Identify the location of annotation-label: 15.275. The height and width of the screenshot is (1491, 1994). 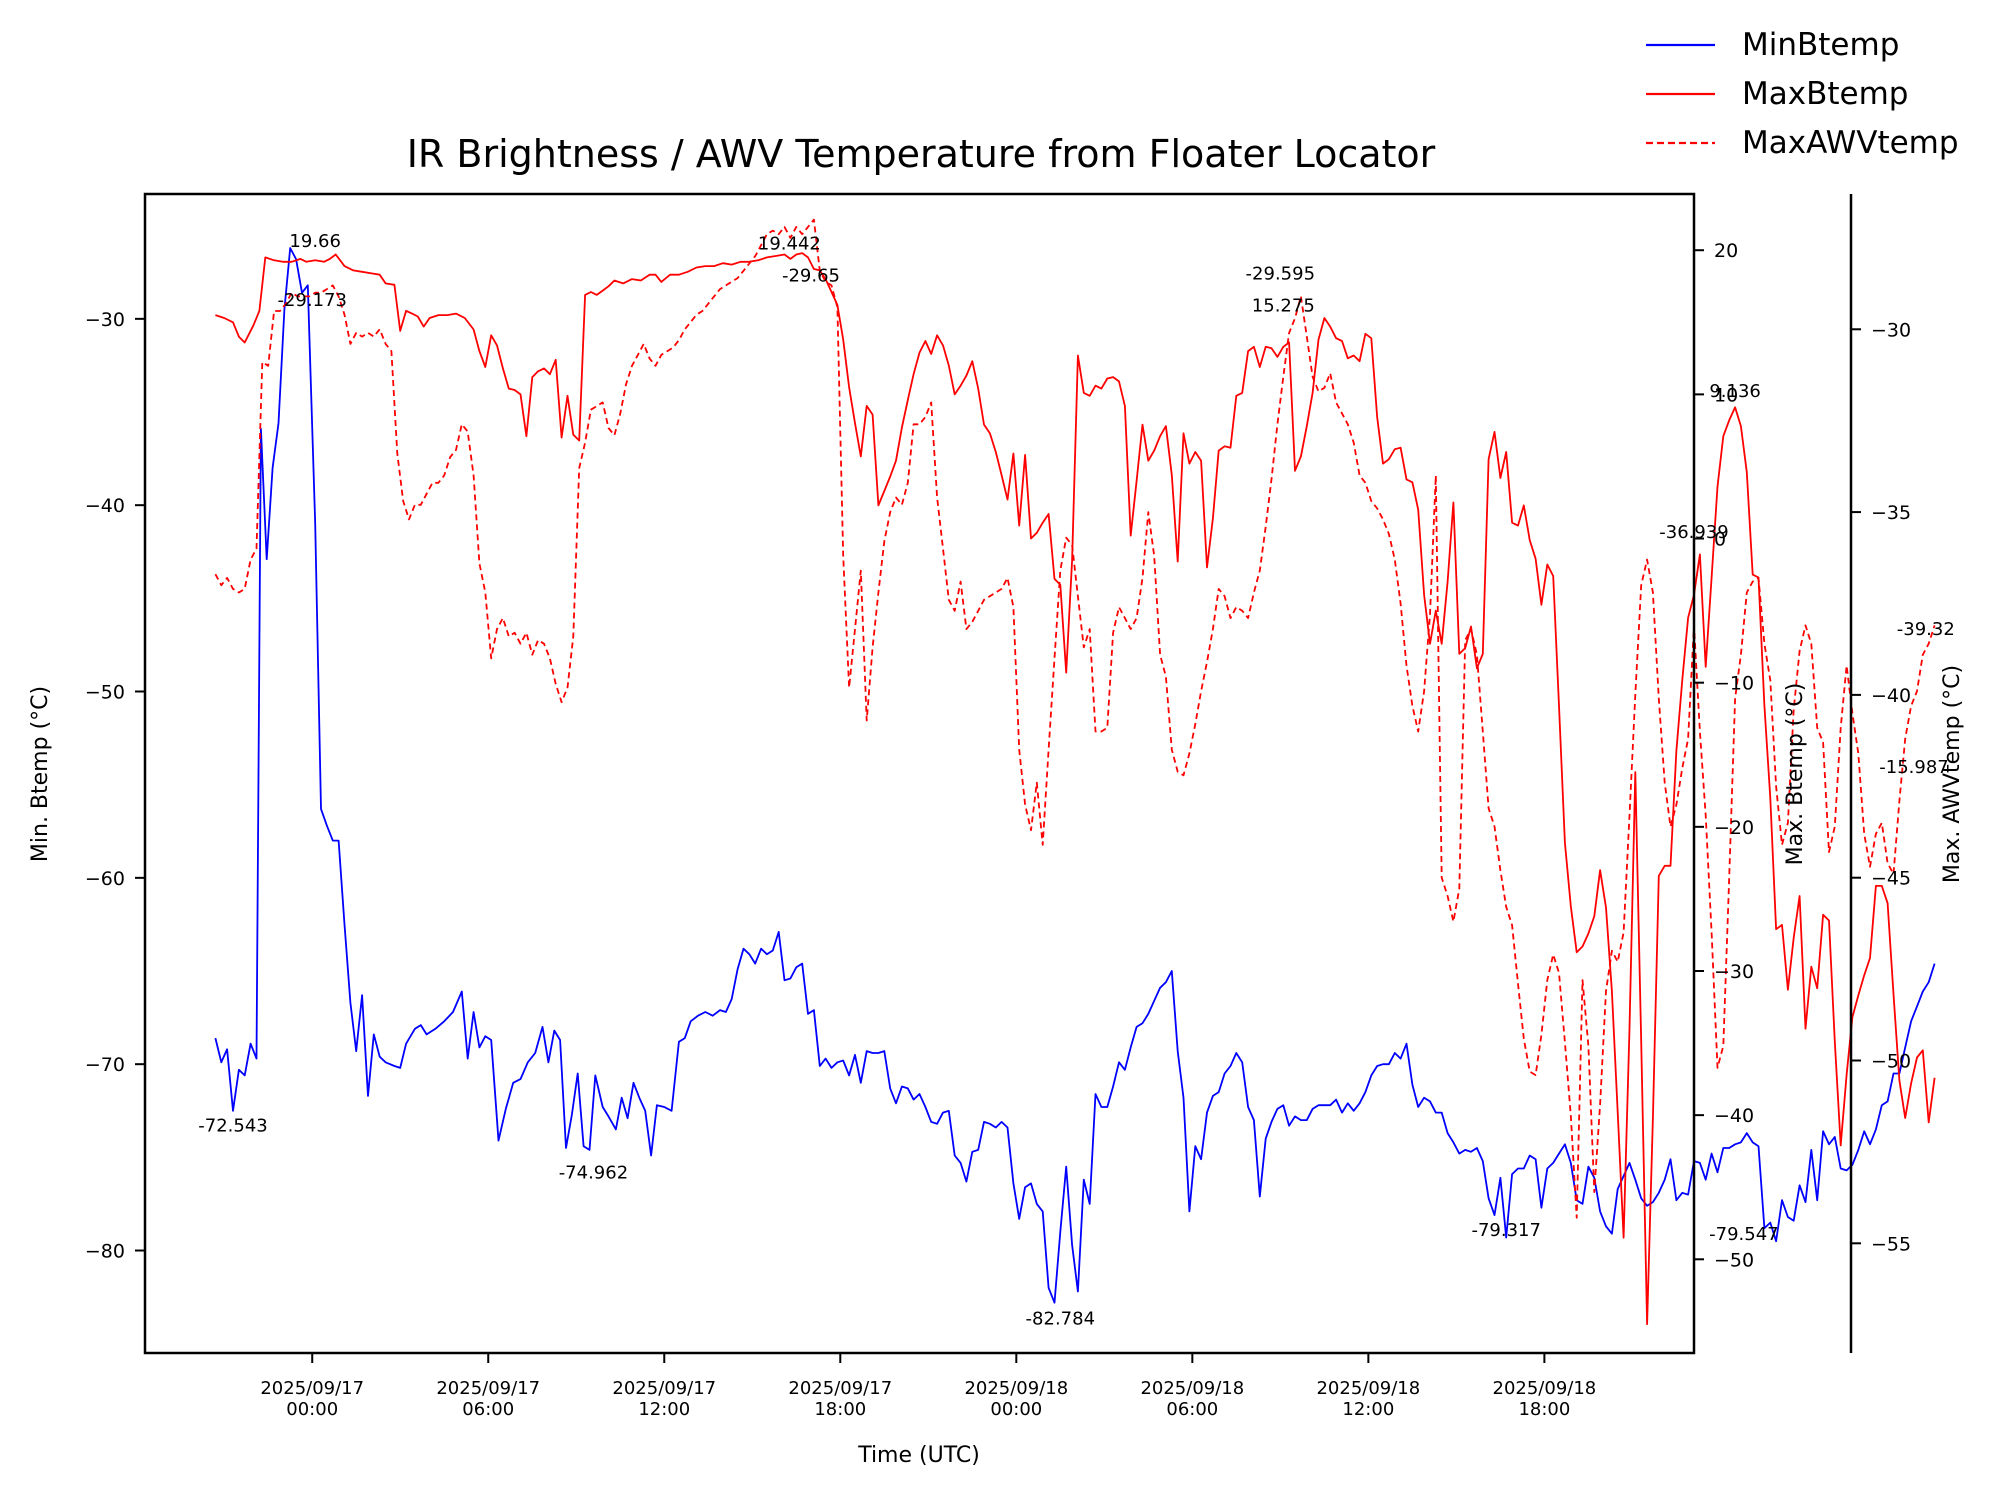
(1283, 305).